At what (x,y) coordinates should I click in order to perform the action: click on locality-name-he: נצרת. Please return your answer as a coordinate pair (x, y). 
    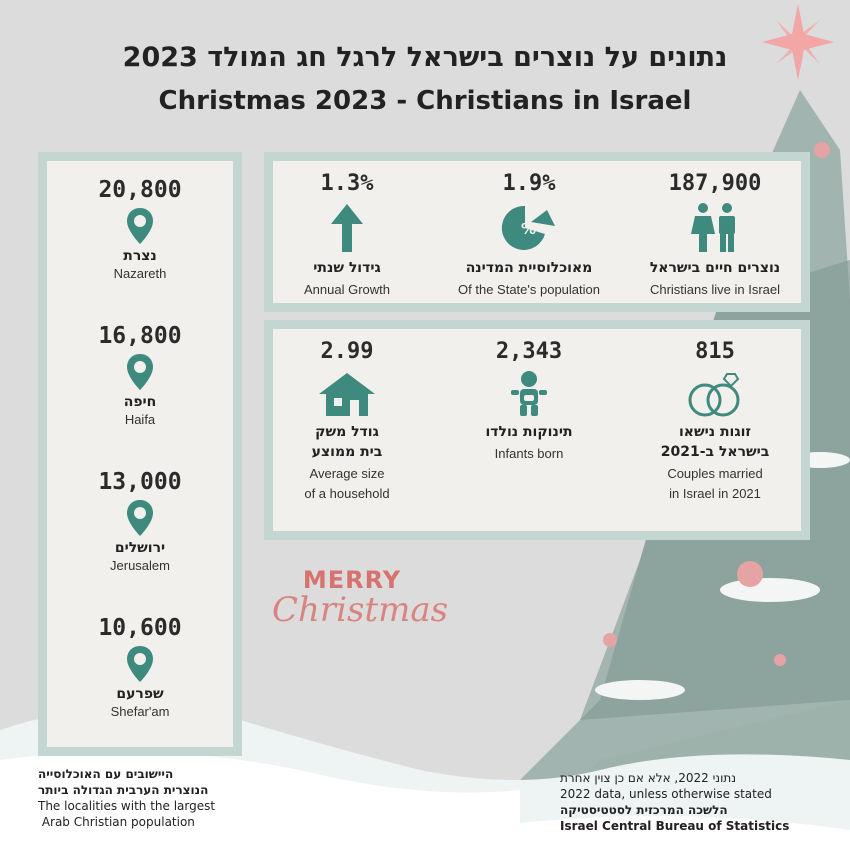
    Looking at the image, I should click on (140, 256).